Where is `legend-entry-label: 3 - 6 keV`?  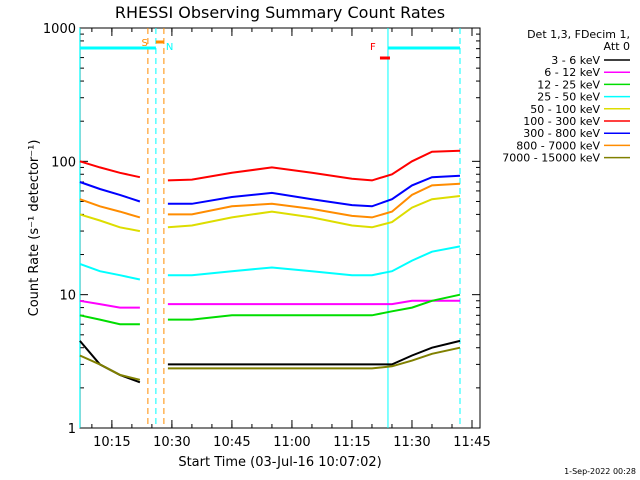
legend-entry-label: 3 - 6 keV is located at coordinates (575, 60).